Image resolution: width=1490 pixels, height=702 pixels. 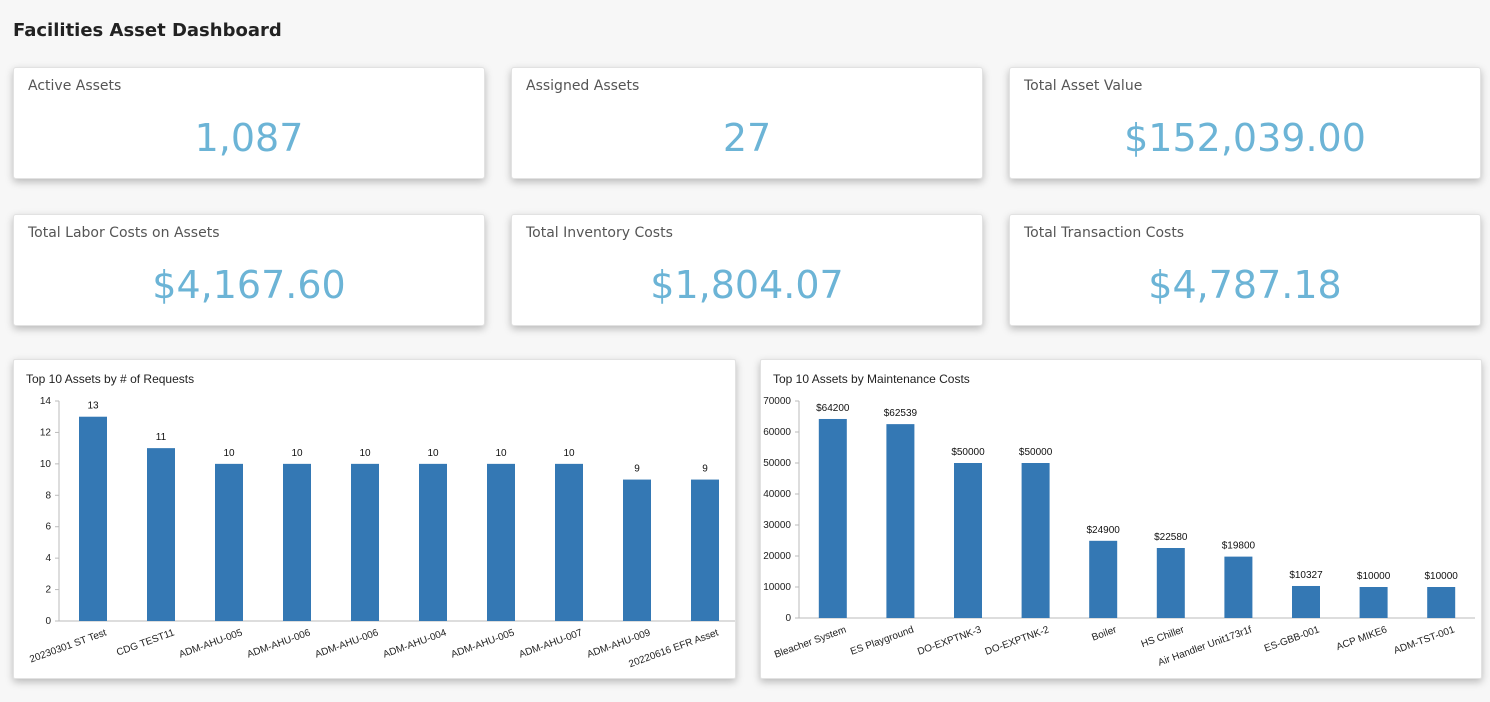 I want to click on data-label: $10327, so click(x=1306, y=575).